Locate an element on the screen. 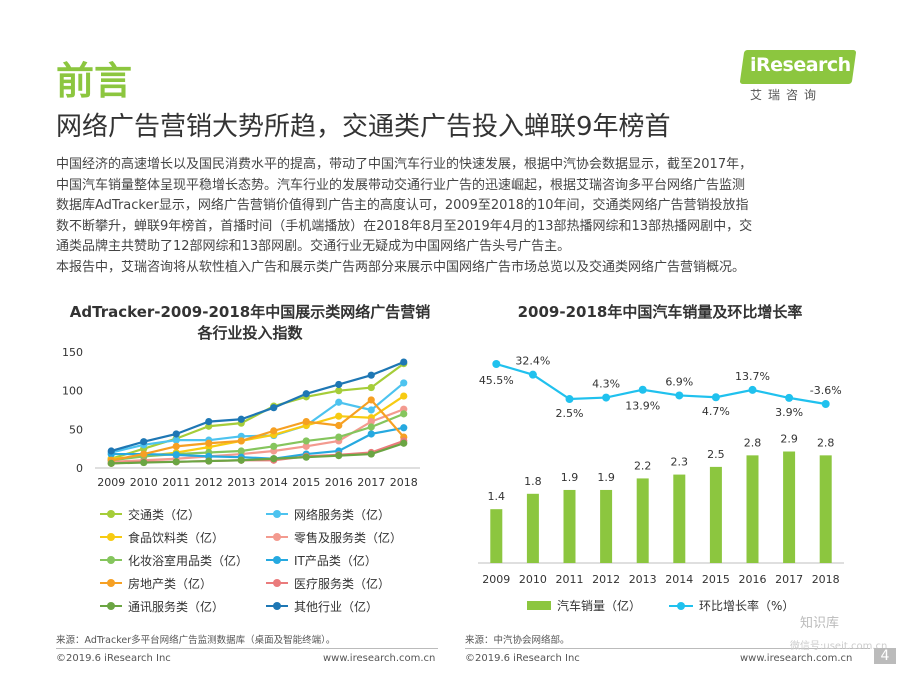 The image size is (900, 675). bar-value-label: 1.9 is located at coordinates (606, 477).